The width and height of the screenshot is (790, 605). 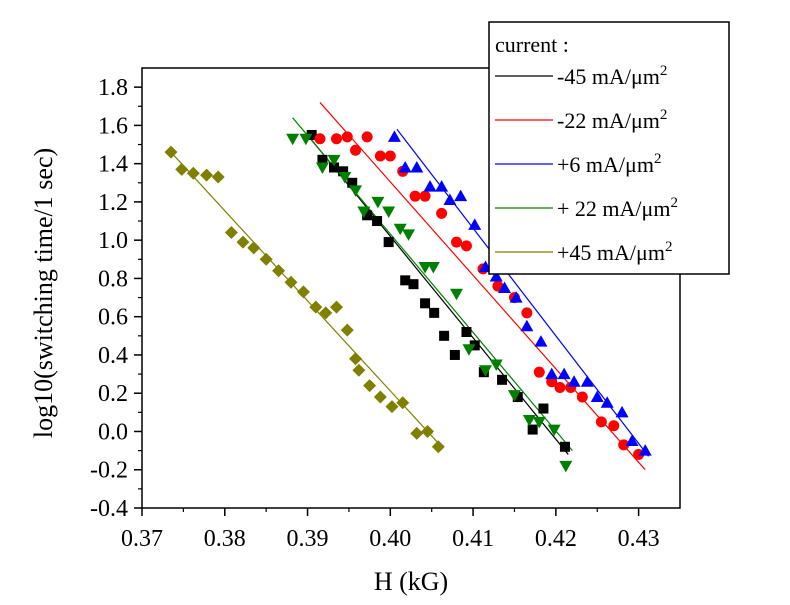 What do you see at coordinates (113, 241) in the screenshot?
I see `y-tick-label: 1.0` at bounding box center [113, 241].